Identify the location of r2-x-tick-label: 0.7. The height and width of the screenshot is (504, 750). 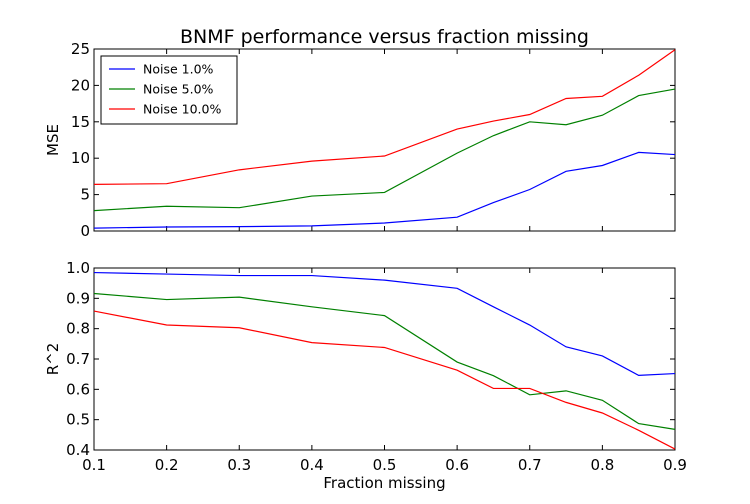
(530, 465).